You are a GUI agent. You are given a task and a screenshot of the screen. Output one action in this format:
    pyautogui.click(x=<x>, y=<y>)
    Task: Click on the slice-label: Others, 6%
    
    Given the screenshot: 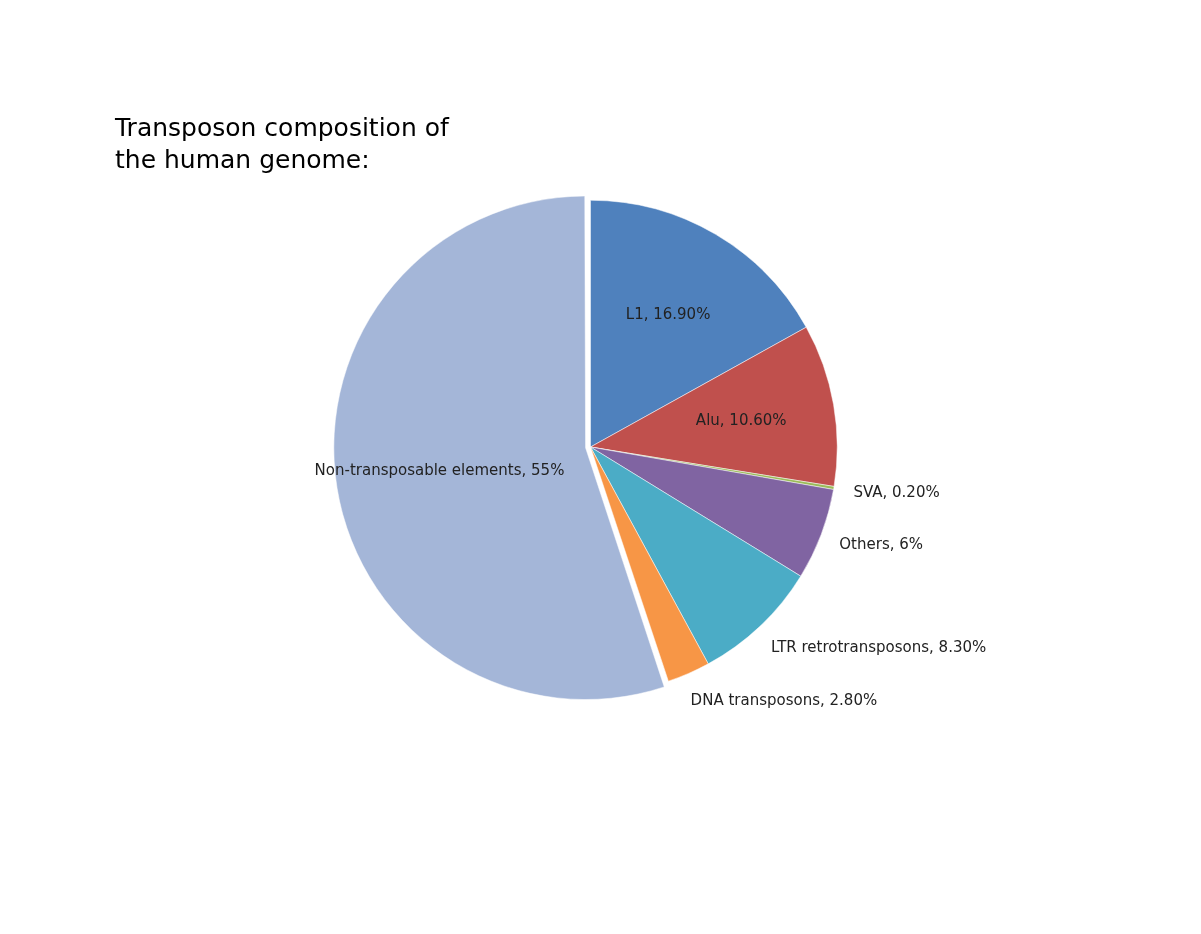 What is the action you would take?
    pyautogui.click(x=881, y=543)
    